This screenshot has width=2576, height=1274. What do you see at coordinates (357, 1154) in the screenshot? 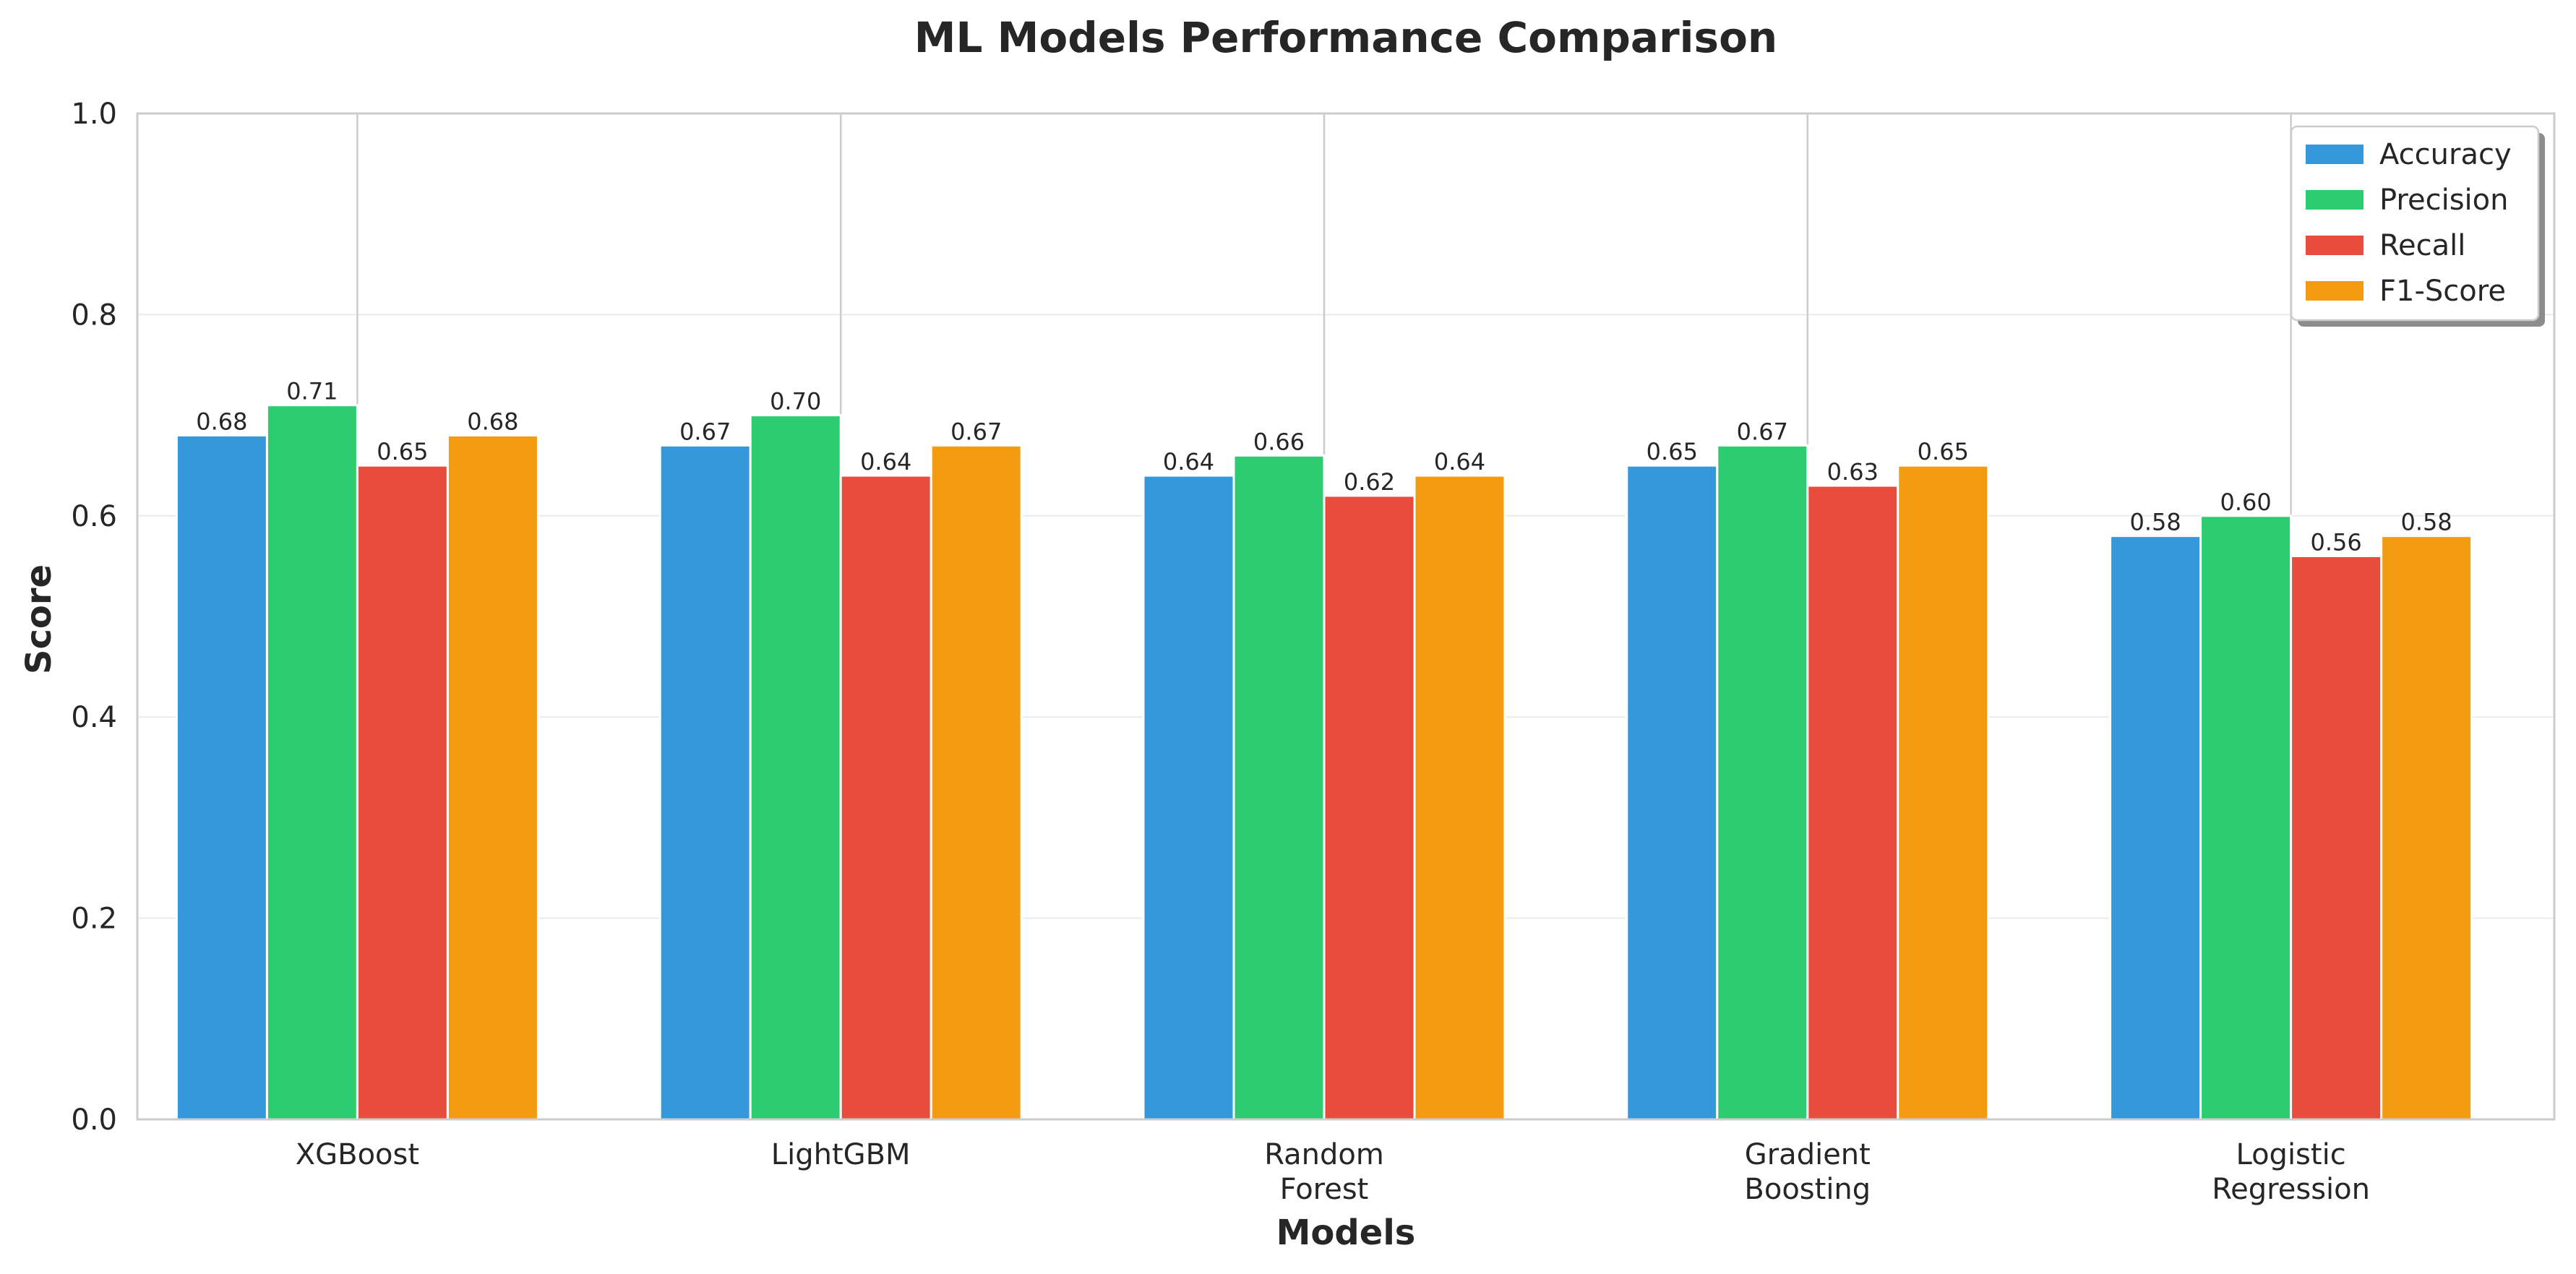
I see `x-tick-label: XGBoost` at bounding box center [357, 1154].